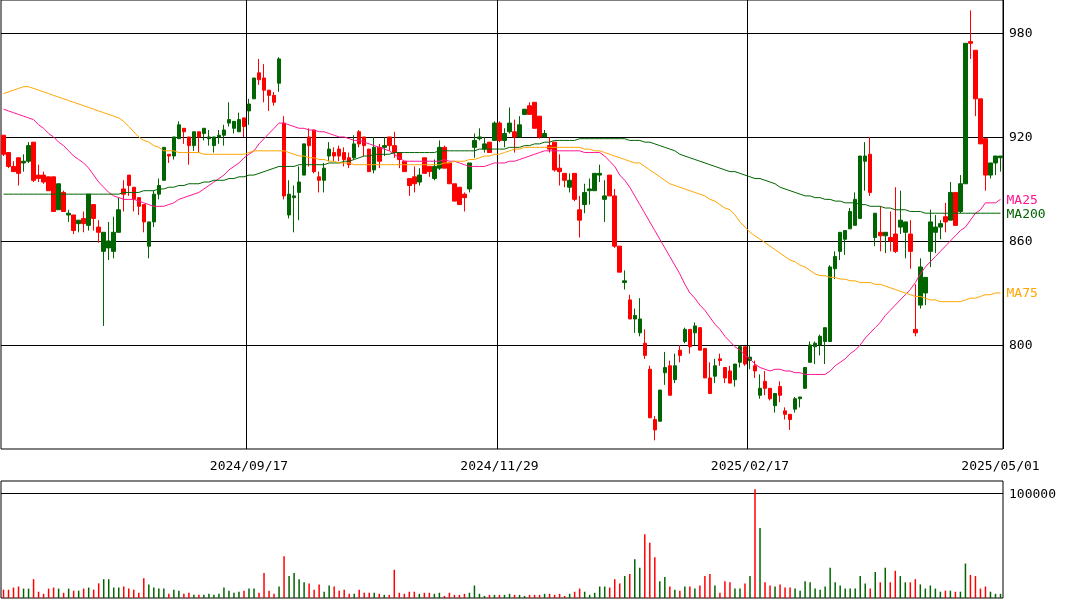  I want to click on y-tick-label: 920, so click(1021, 137).